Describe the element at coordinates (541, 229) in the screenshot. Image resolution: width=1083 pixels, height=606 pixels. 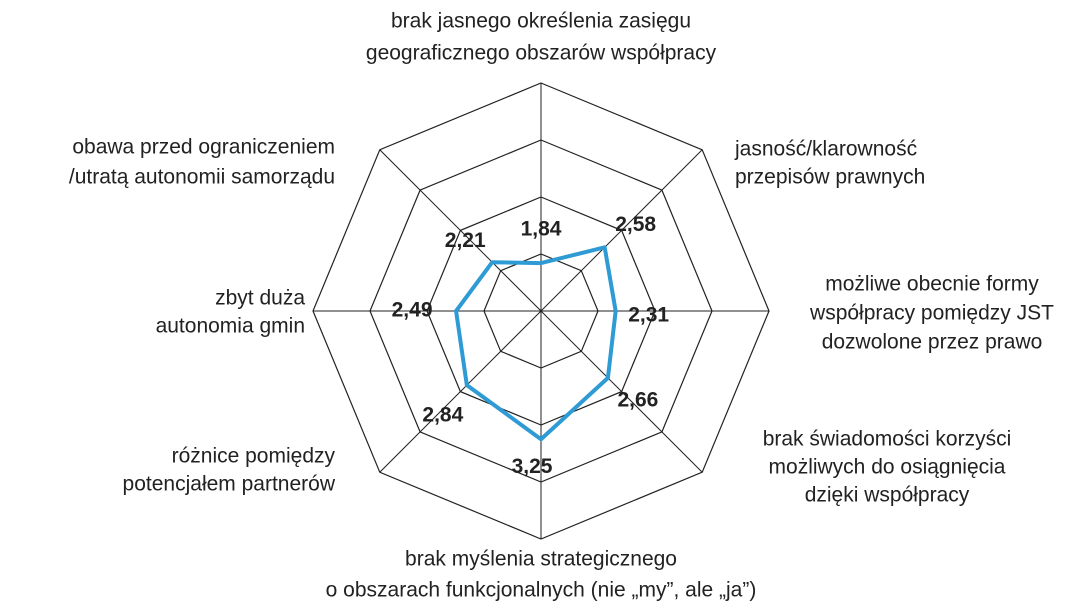
I see `value-label: 1,84` at that location.